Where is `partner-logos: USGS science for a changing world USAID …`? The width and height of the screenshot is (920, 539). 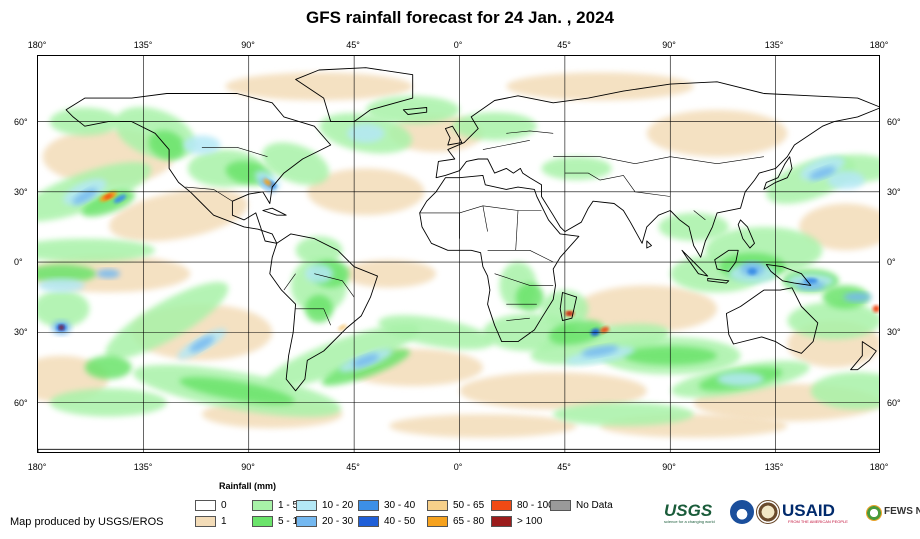
partner-logos: USGS science for a changing world USAID … is located at coordinates (791, 513).